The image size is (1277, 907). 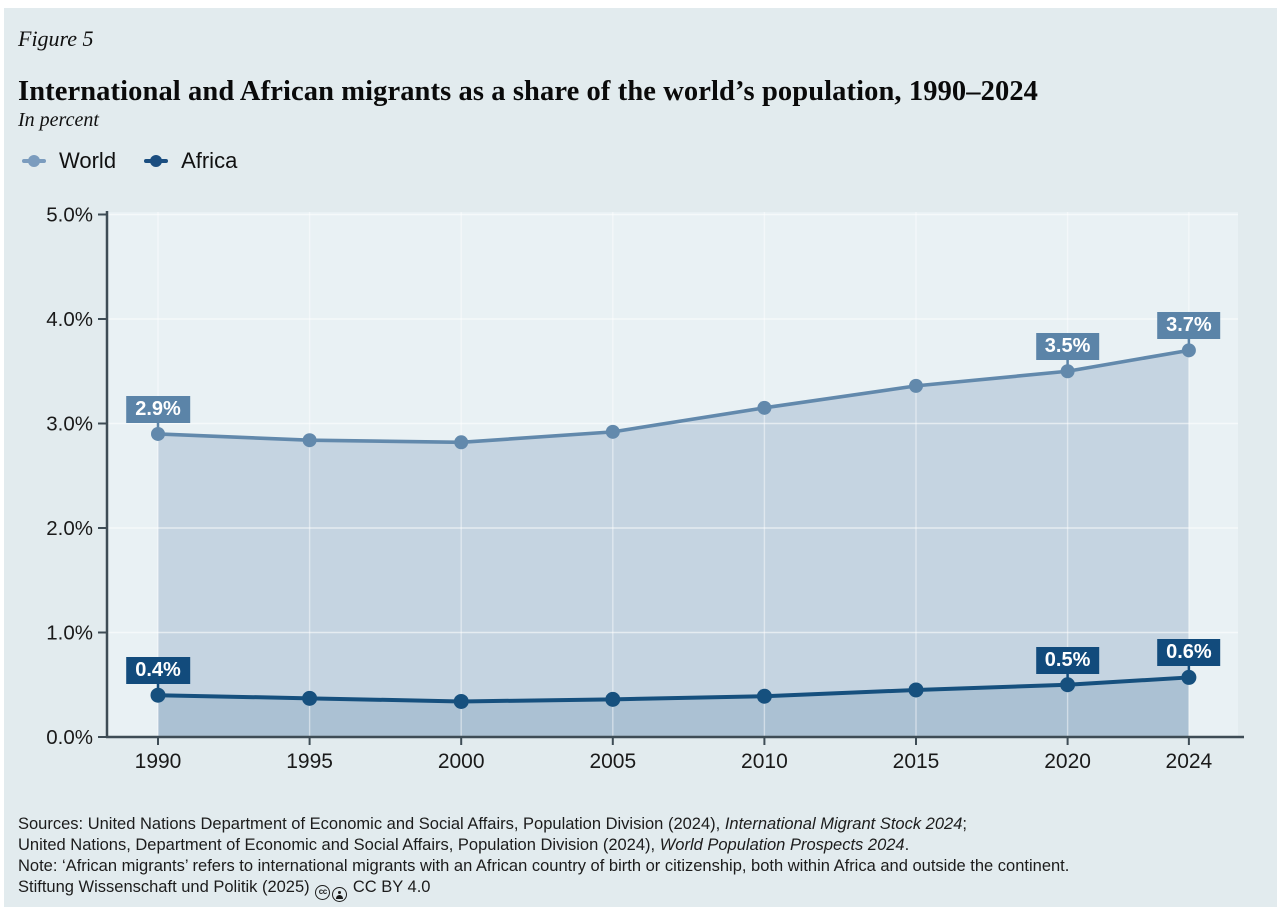 I want to click on x-tick-label: 2015, so click(x=916, y=761).